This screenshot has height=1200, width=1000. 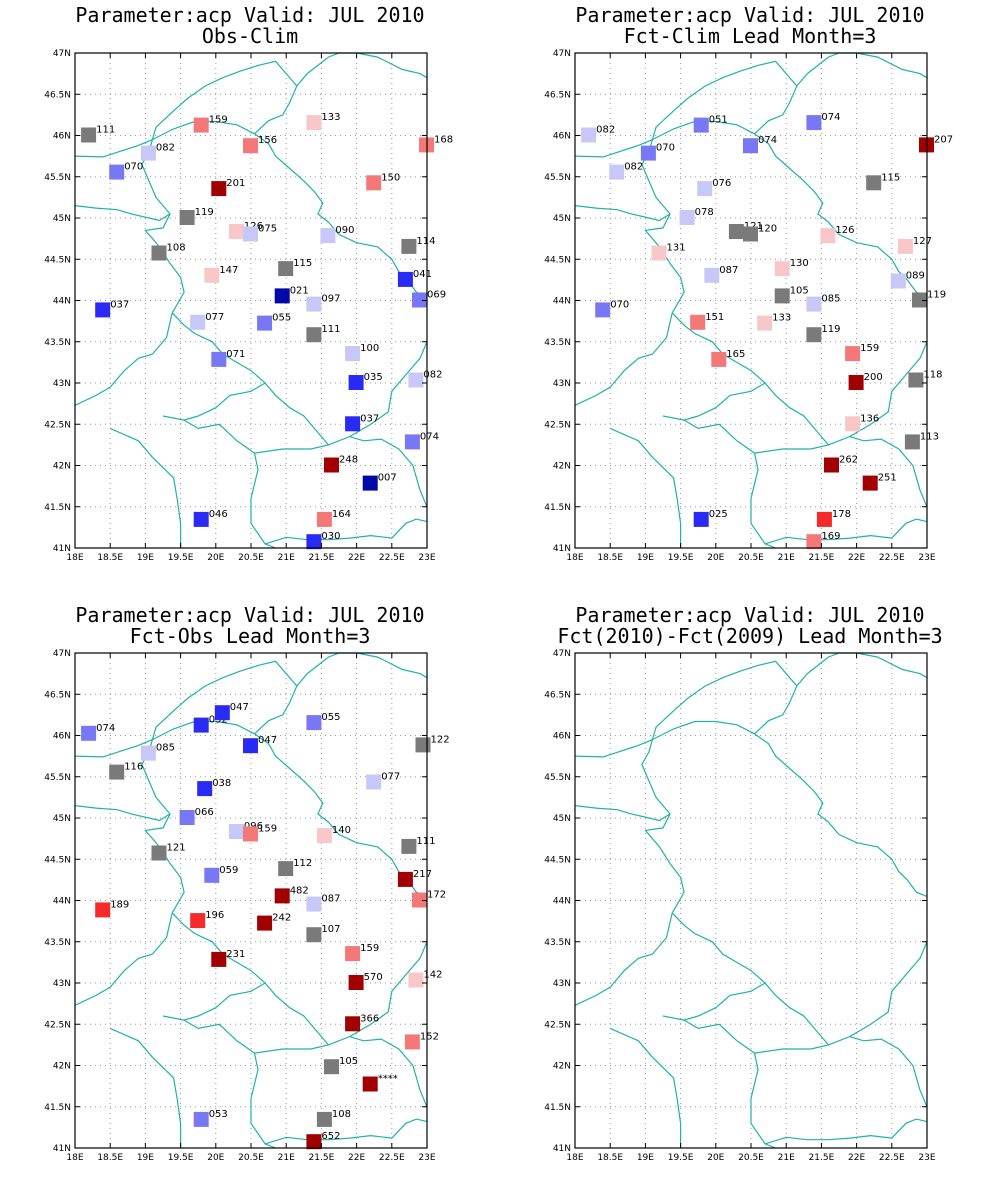 I want to click on station-value: 231, so click(x=235, y=954).